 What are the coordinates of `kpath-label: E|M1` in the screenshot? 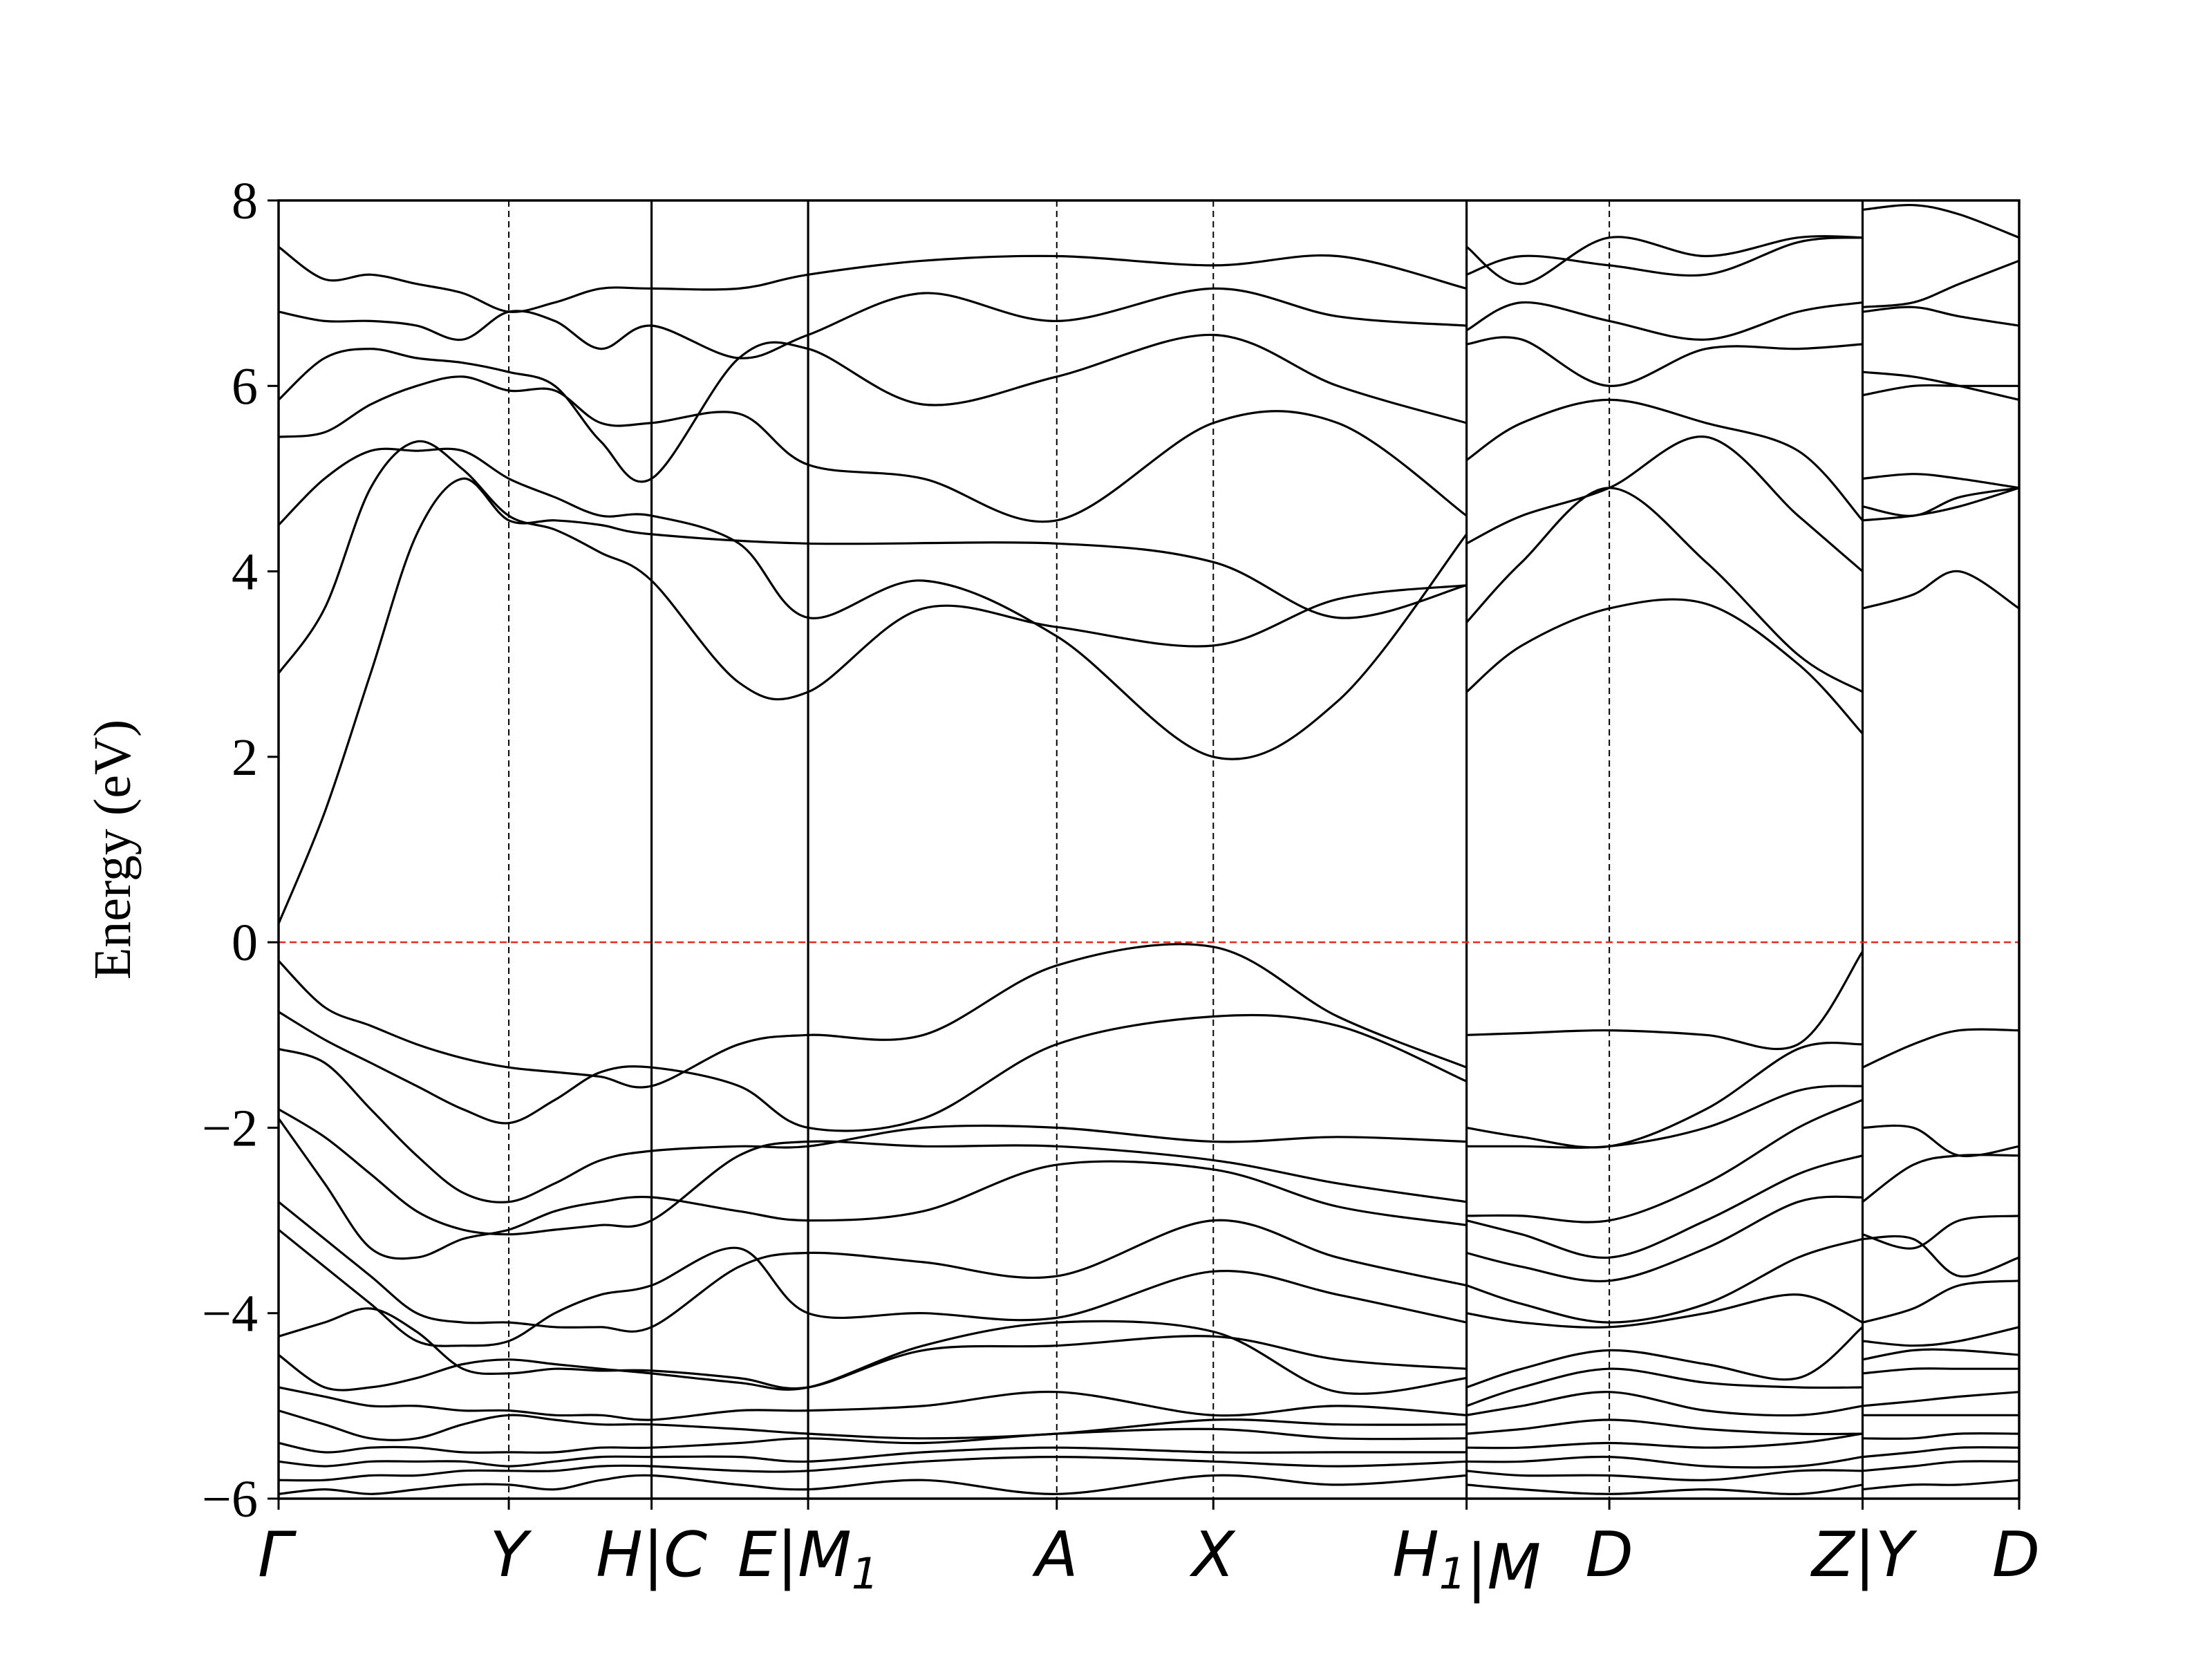 It's located at (808, 1559).